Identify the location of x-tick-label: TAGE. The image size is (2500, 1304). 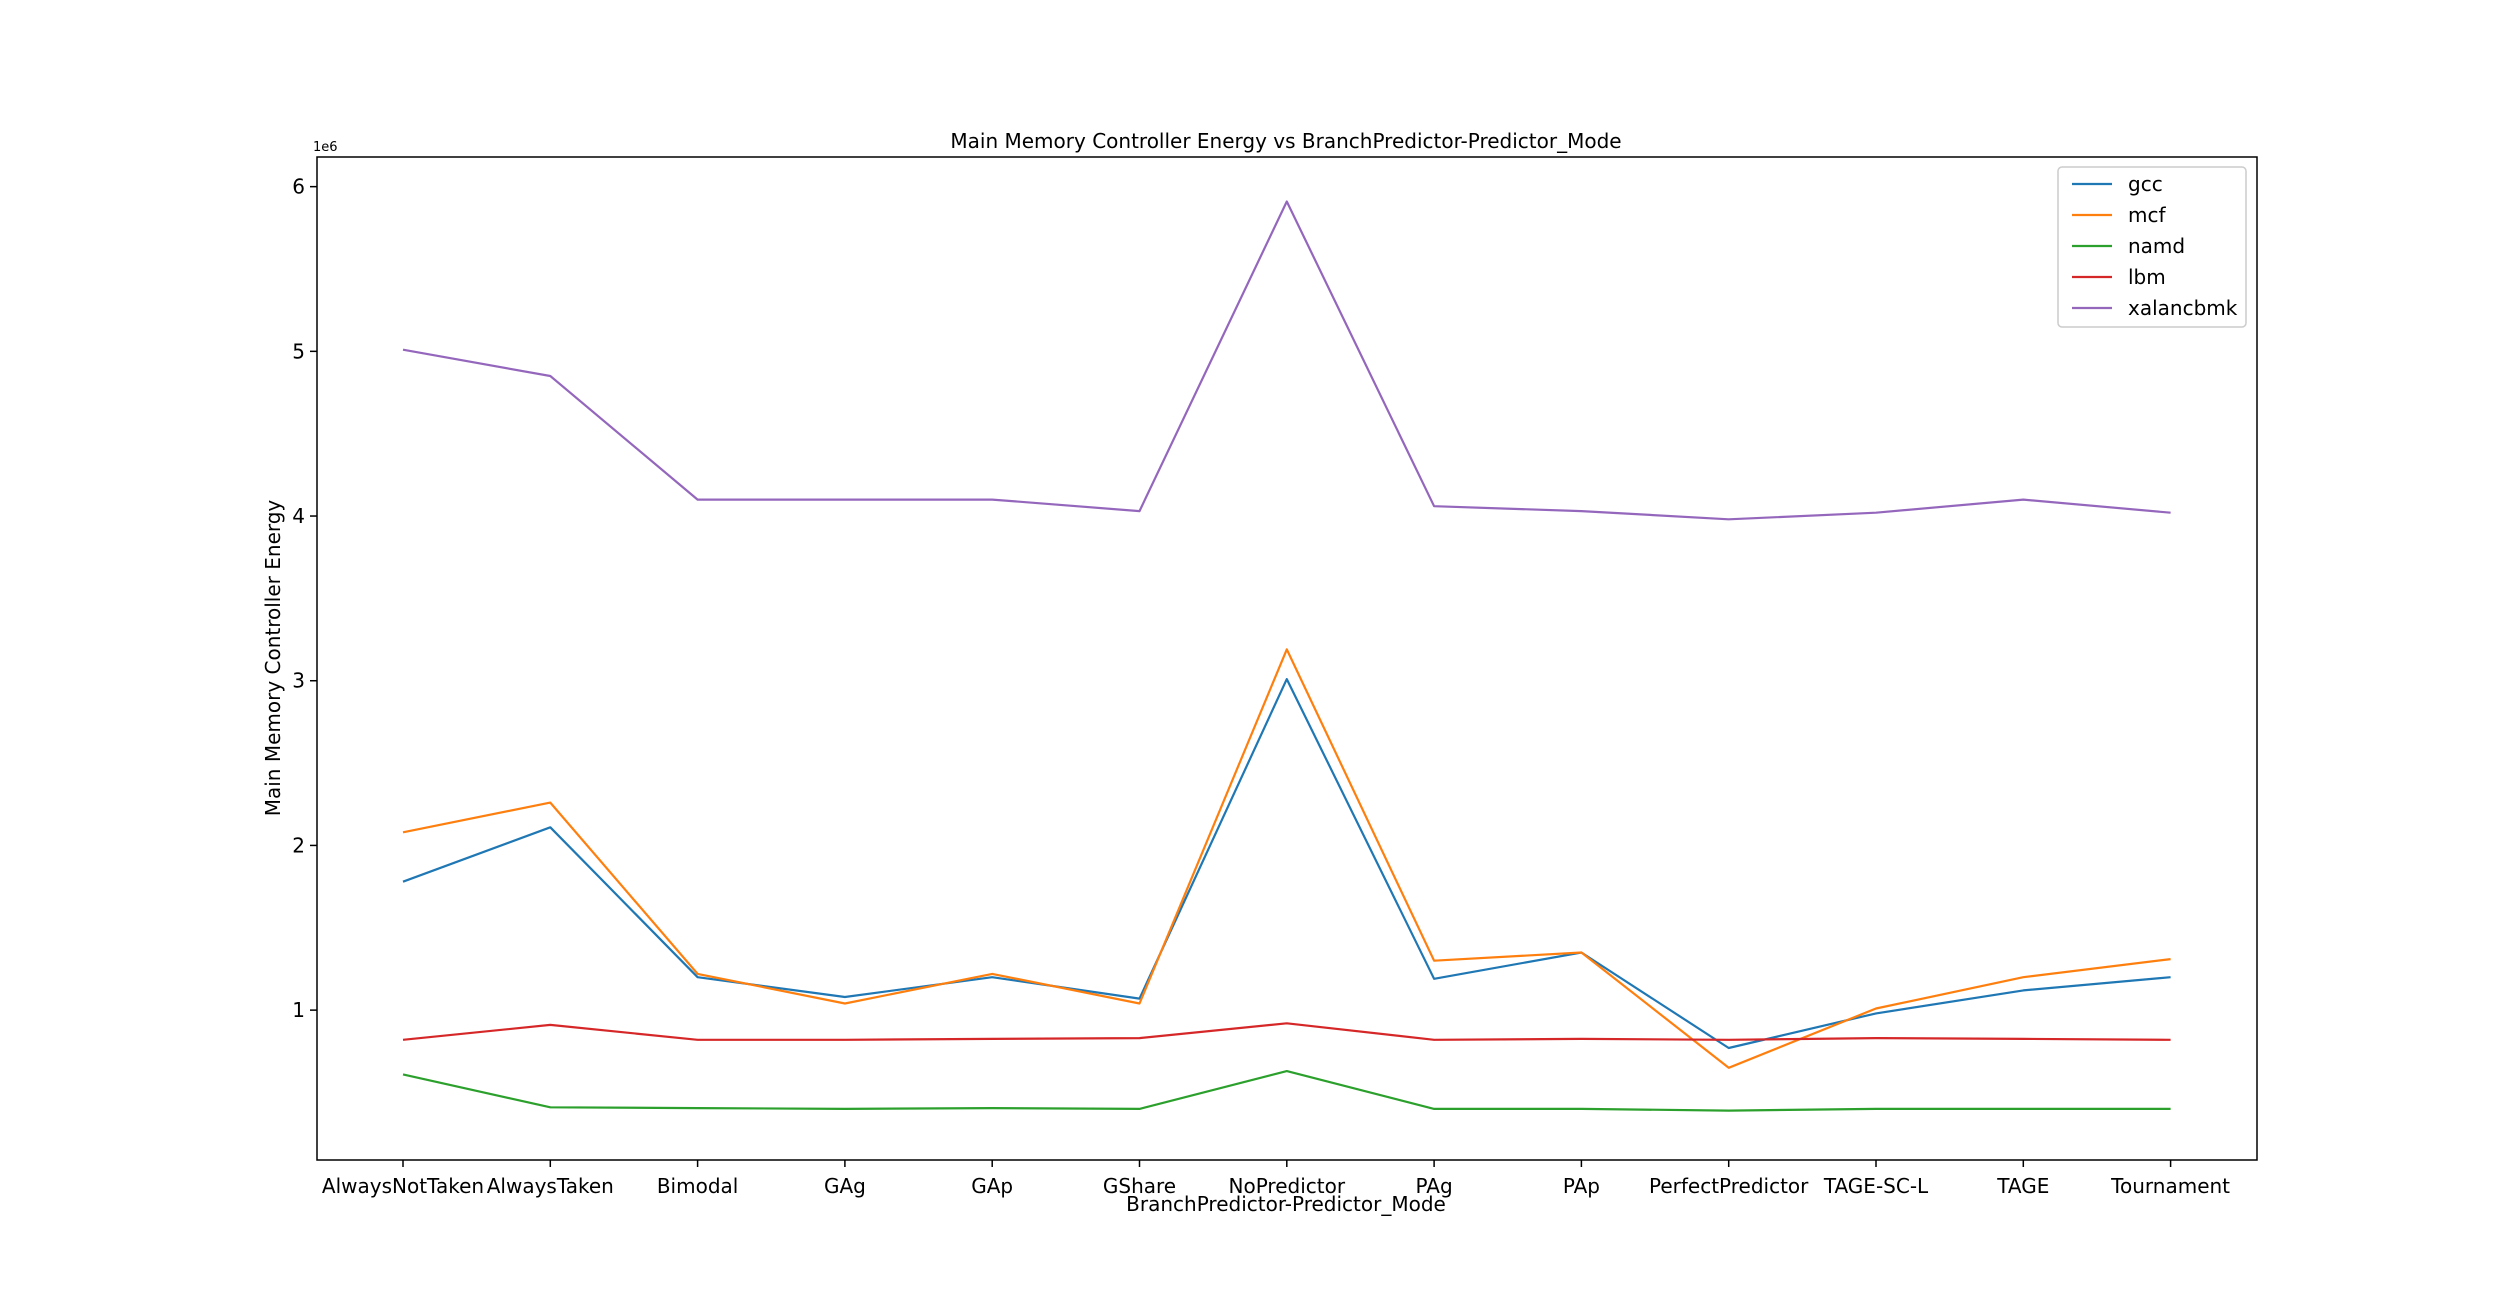
(2022, 1186).